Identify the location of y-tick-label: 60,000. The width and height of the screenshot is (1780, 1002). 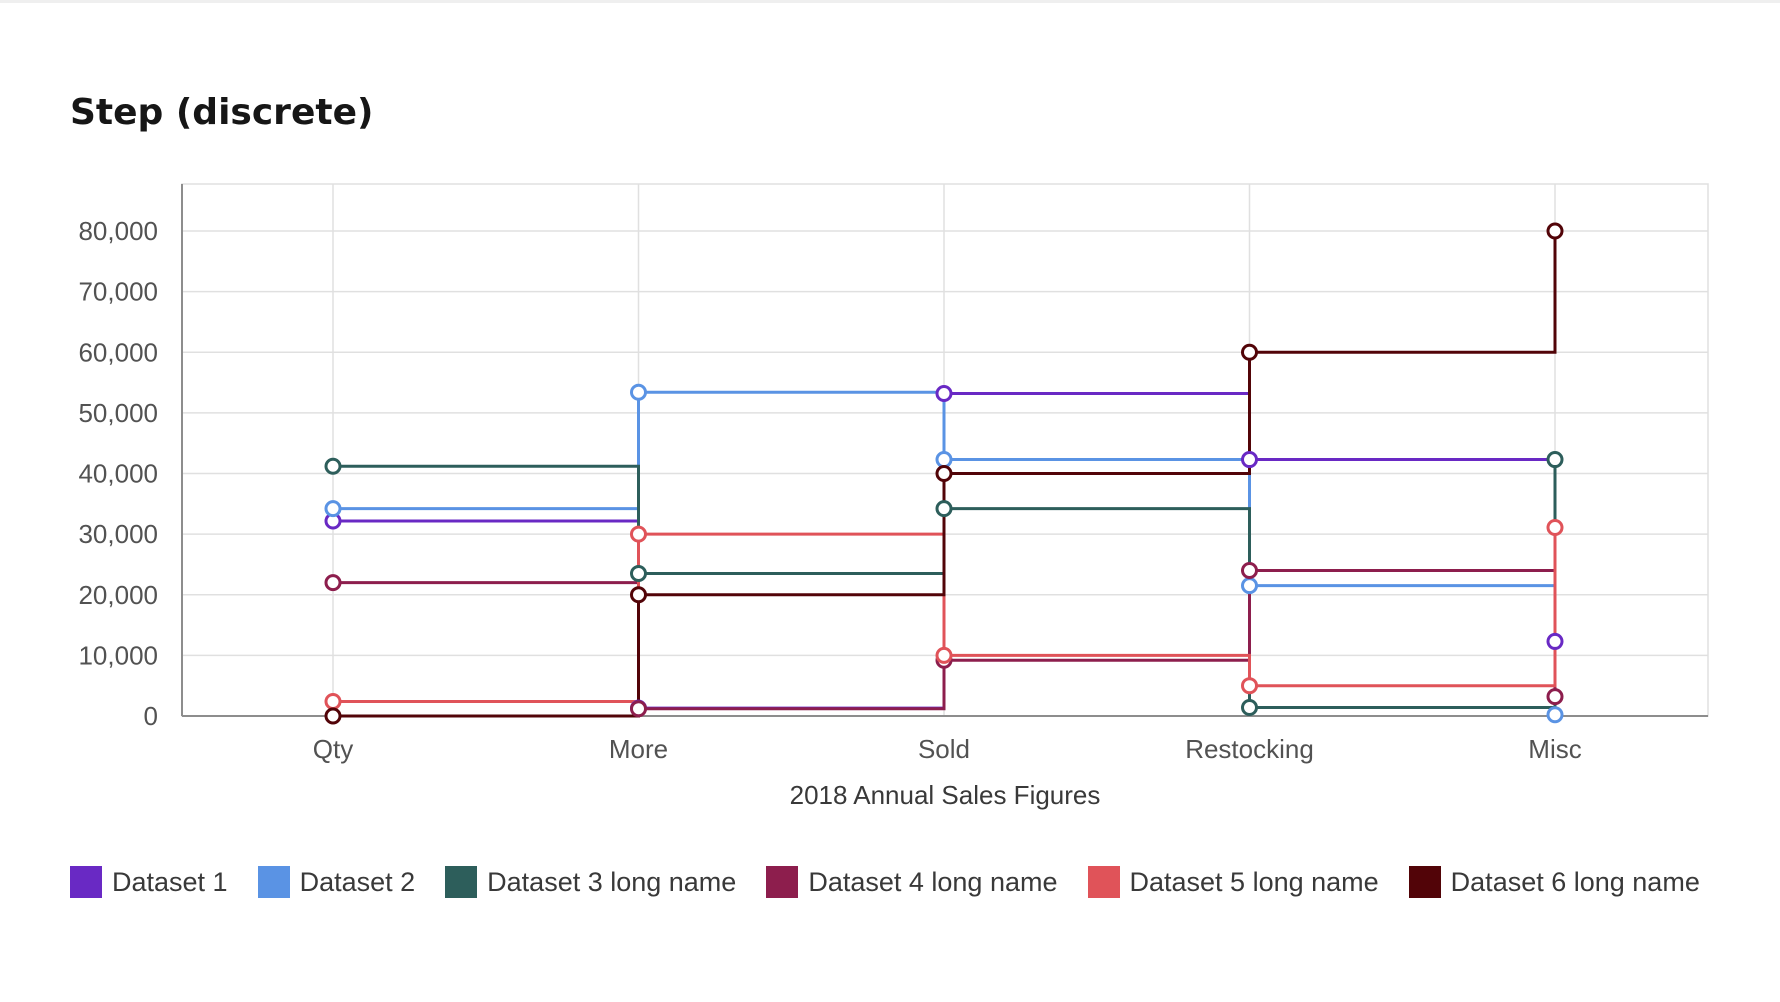
(118, 352).